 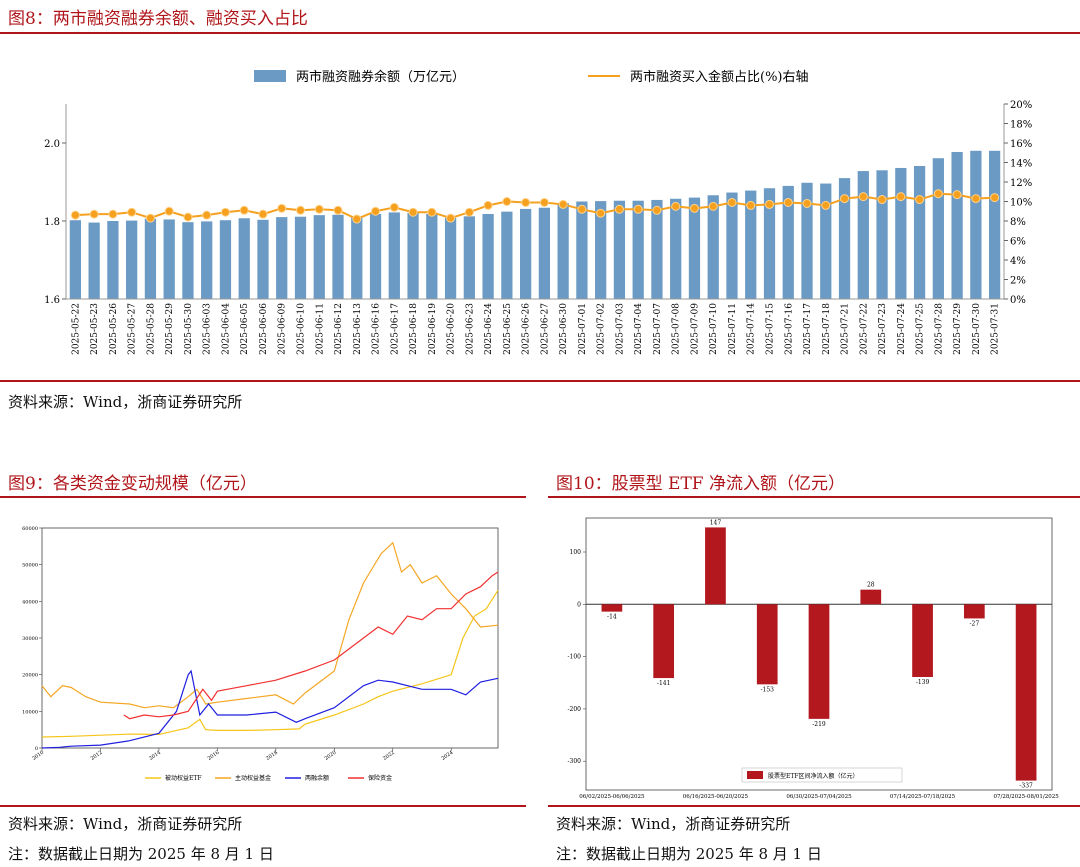 What do you see at coordinates (921, 329) in the screenshot?
I see `fig8-x-tick-label: 2025-07-25` at bounding box center [921, 329].